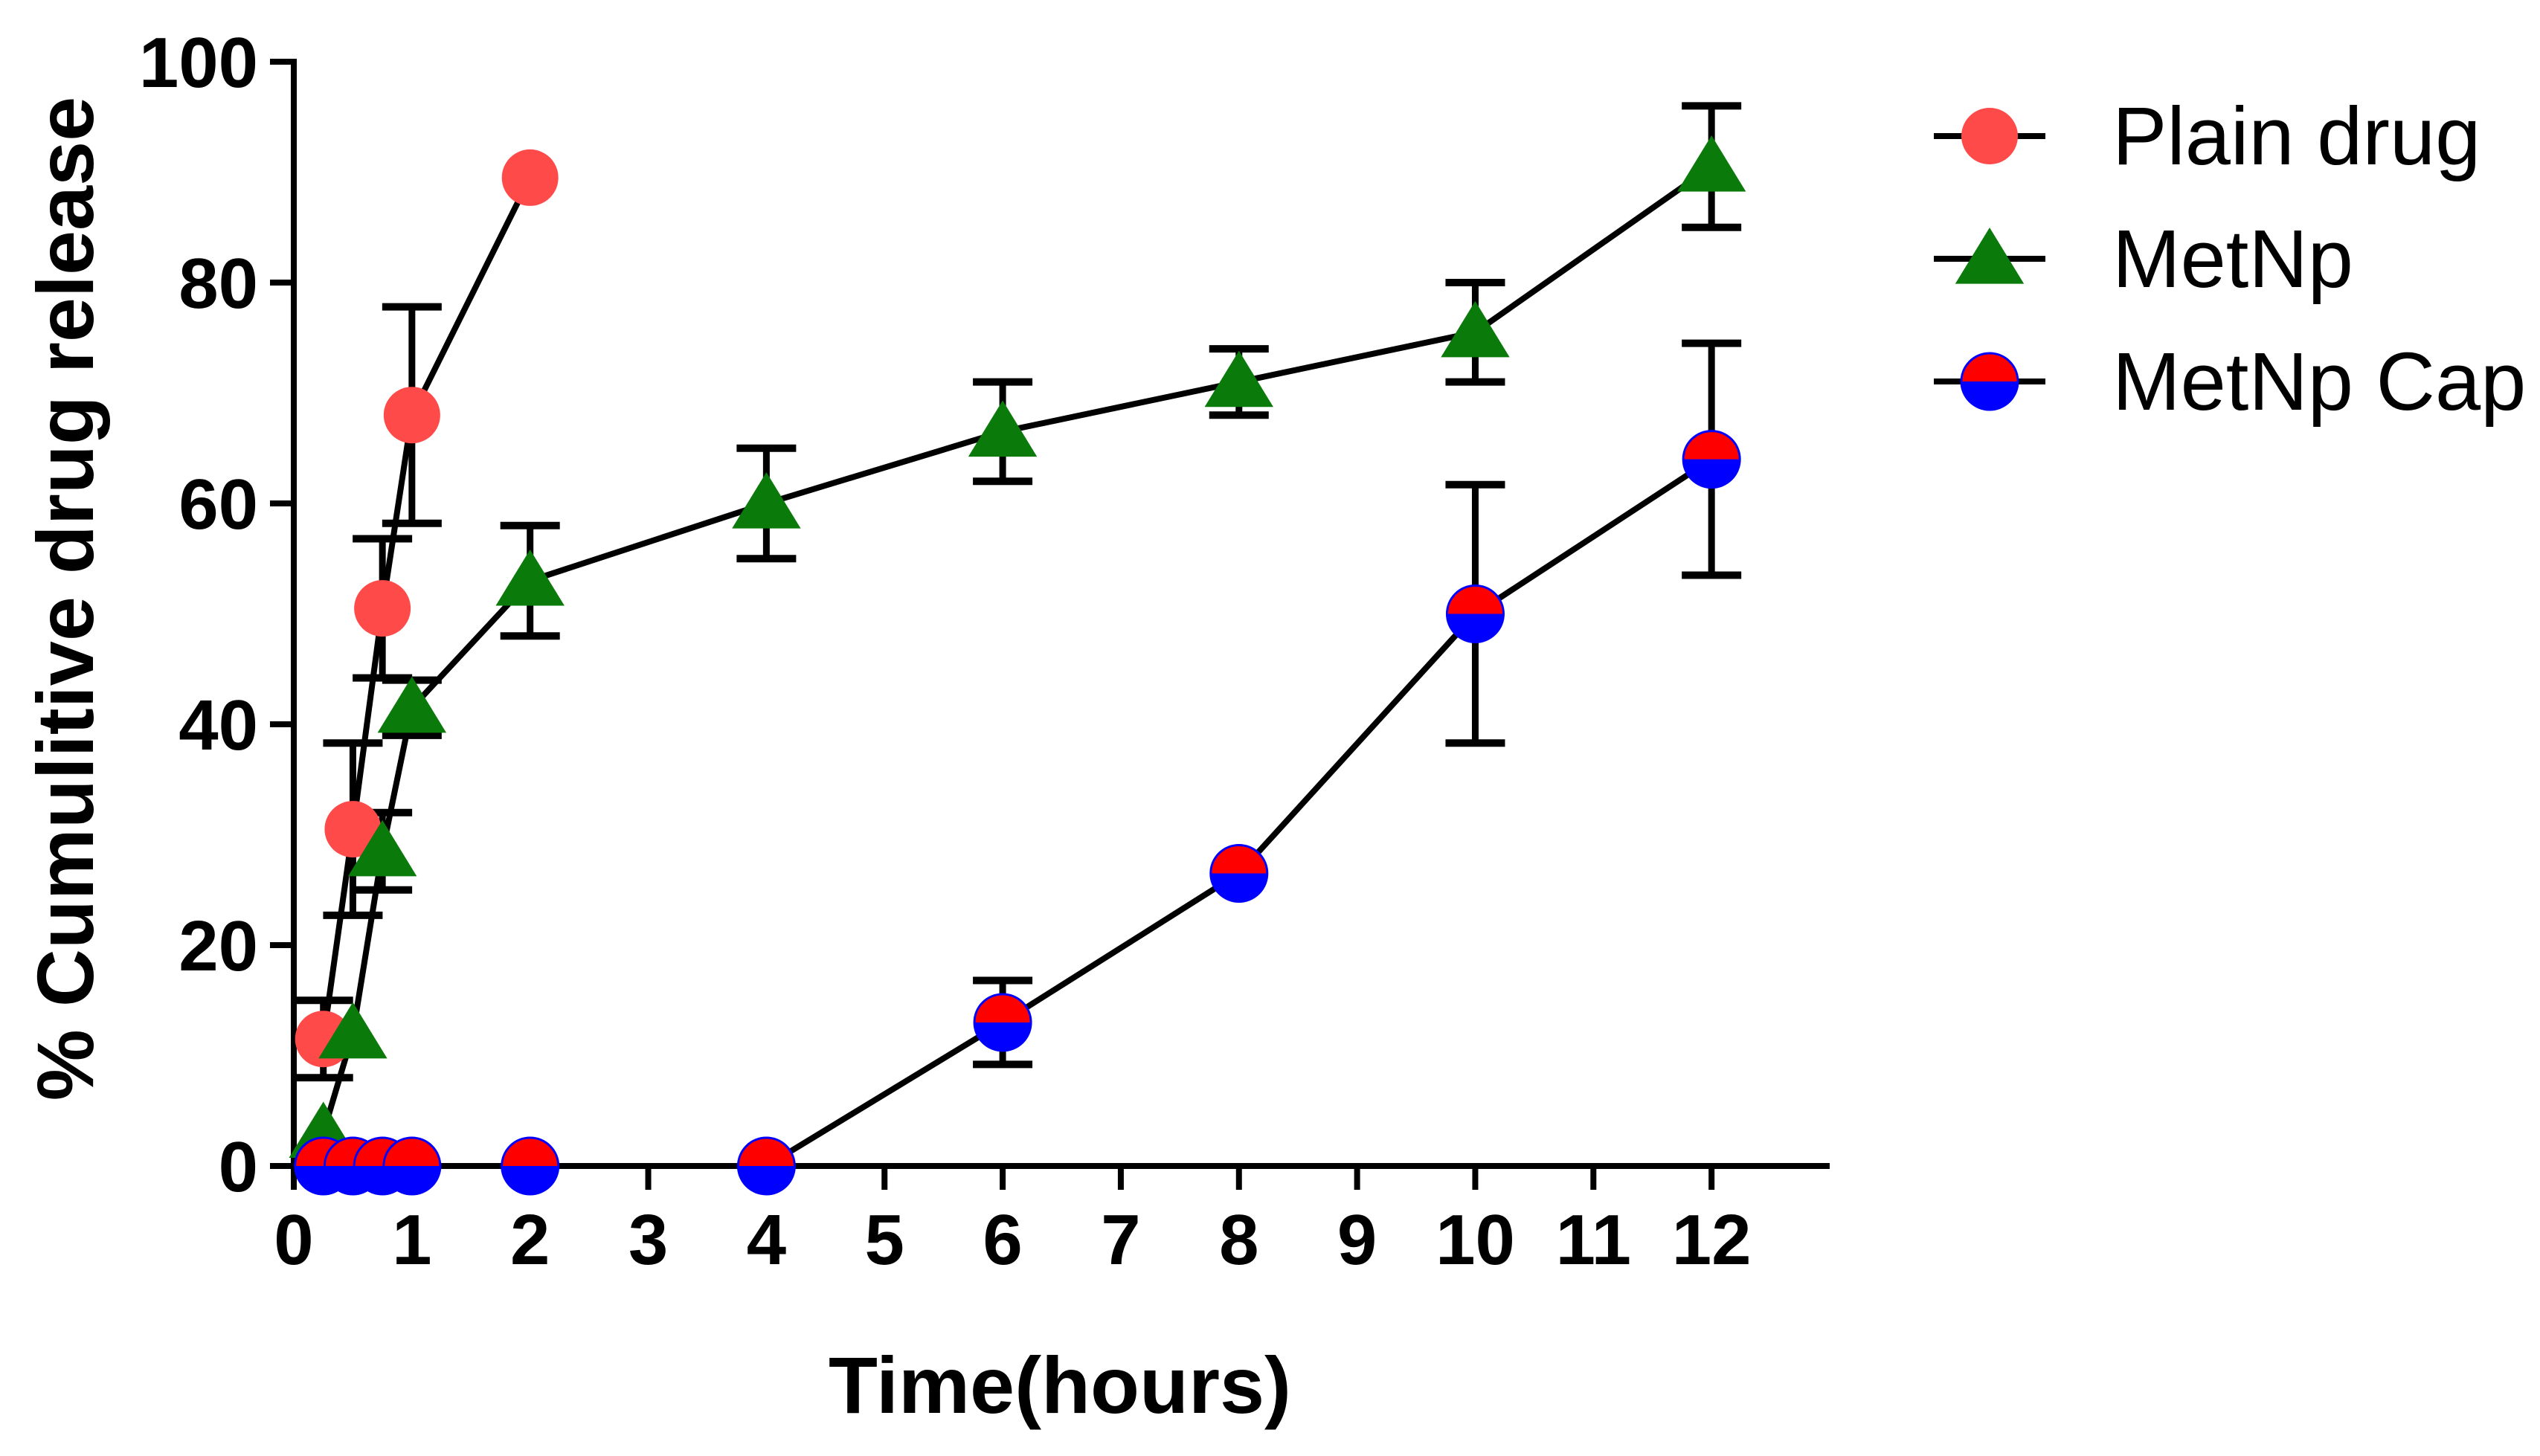 The image size is (2540, 1456). What do you see at coordinates (1003, 1240) in the screenshot?
I see `x-tick-label: 6` at bounding box center [1003, 1240].